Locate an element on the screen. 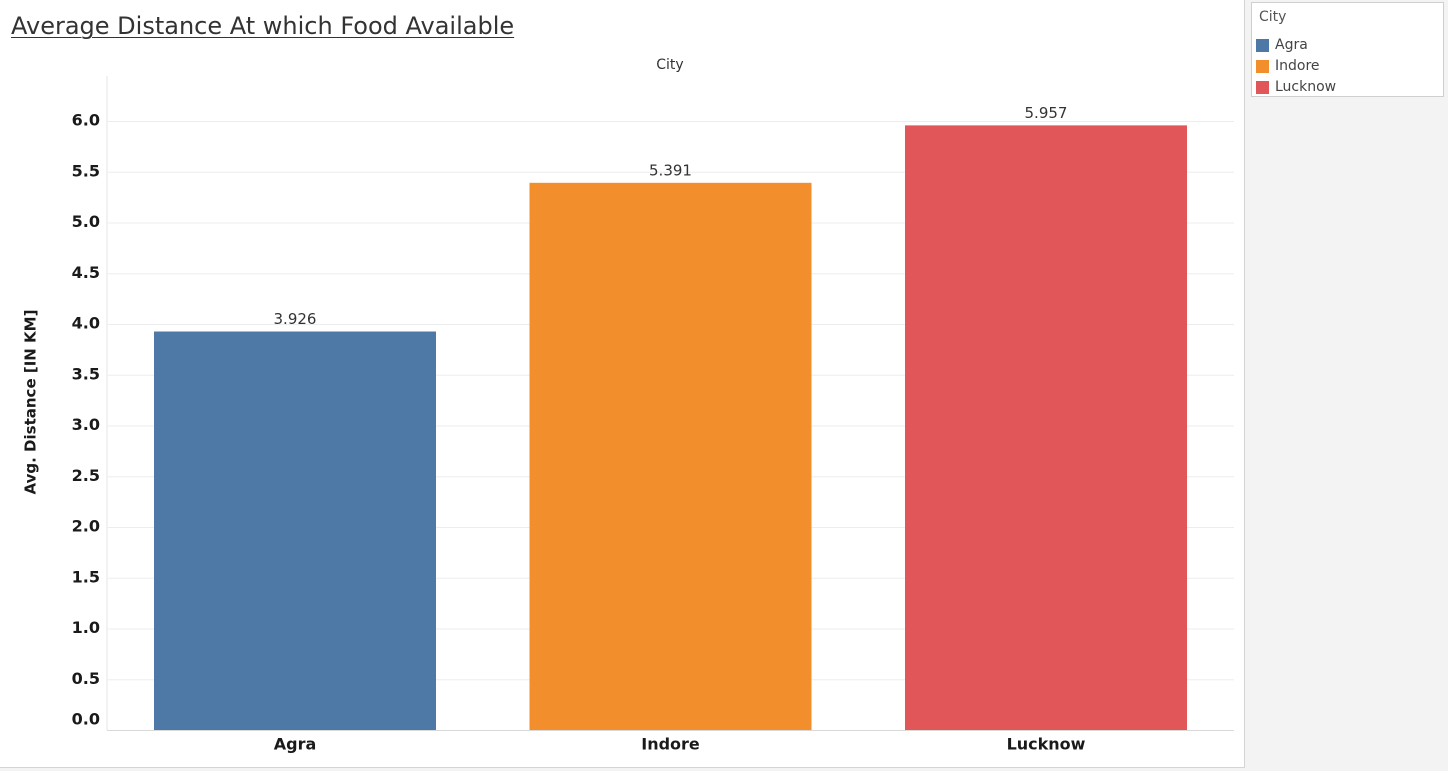  legend-item-agra: Agra is located at coordinates (1282, 45).